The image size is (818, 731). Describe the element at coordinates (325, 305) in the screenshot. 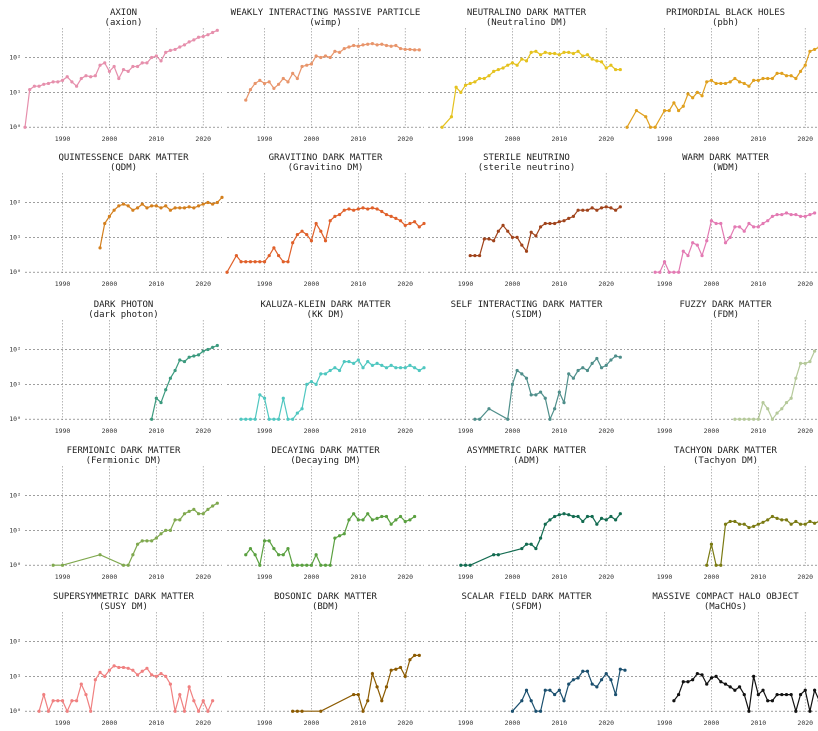

I see `panel-title: KALUZA-KLEIN DARK MATTER` at that location.